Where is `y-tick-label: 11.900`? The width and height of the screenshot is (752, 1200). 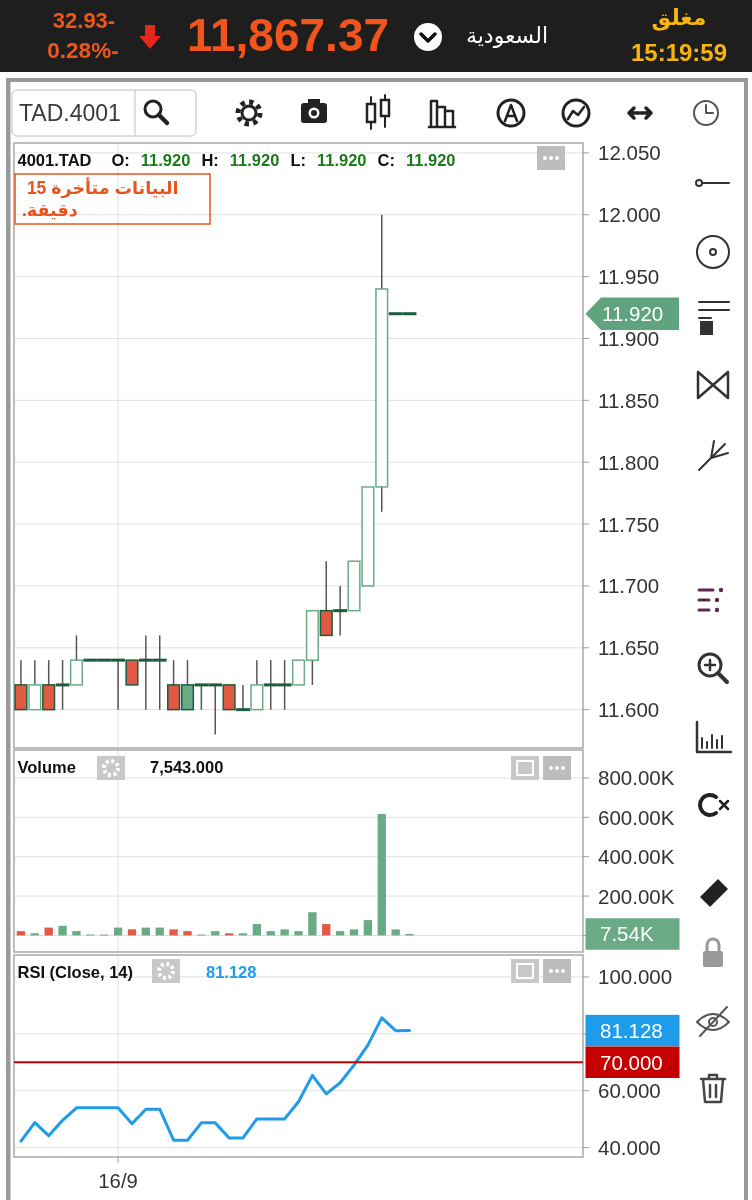 y-tick-label: 11.900 is located at coordinates (629, 338).